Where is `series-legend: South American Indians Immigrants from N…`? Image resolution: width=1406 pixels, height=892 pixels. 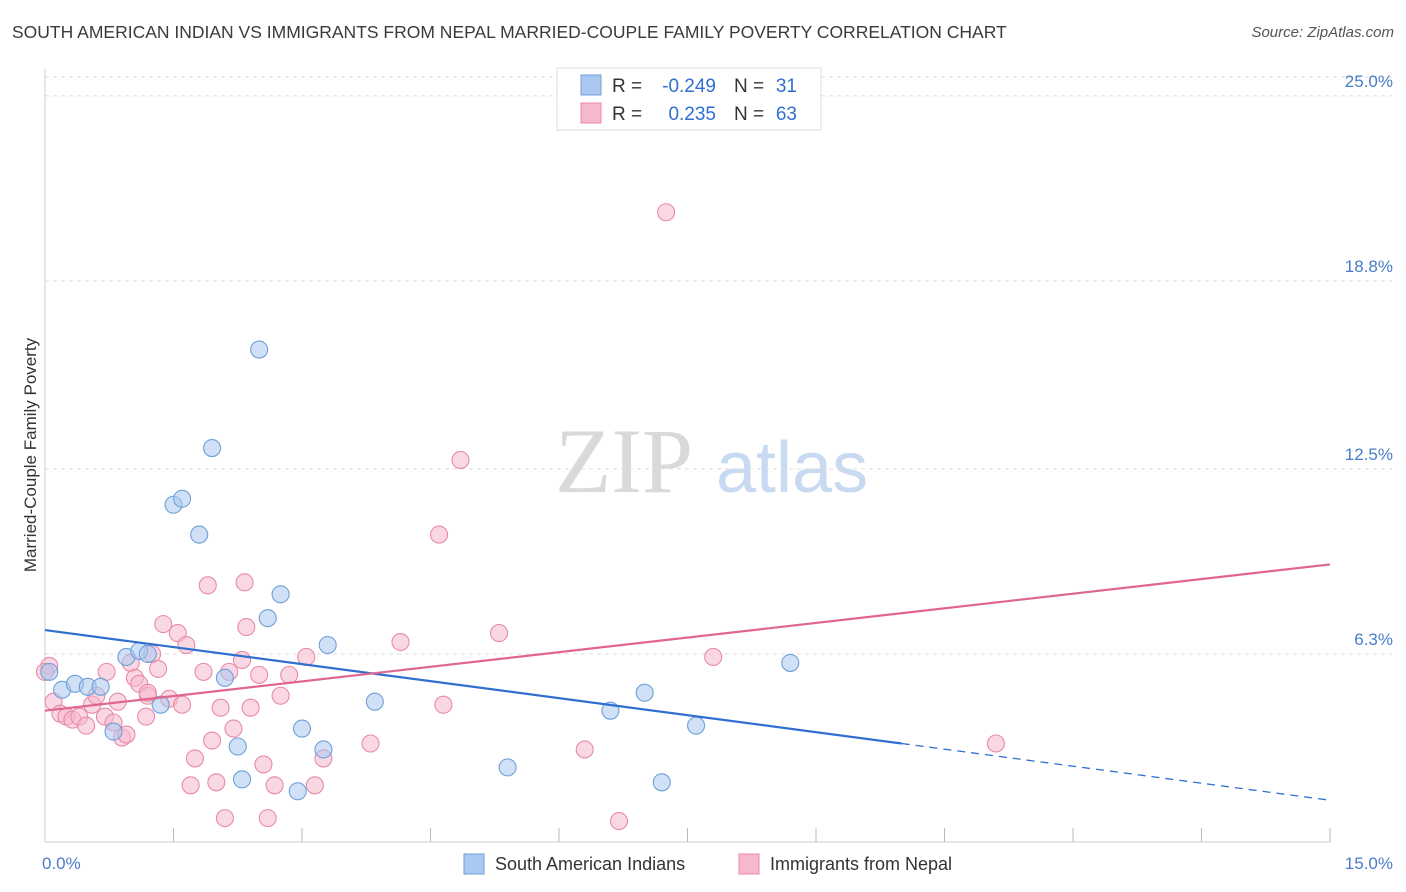 series-legend: South American Indians Immigrants from N… is located at coordinates (707, 864).